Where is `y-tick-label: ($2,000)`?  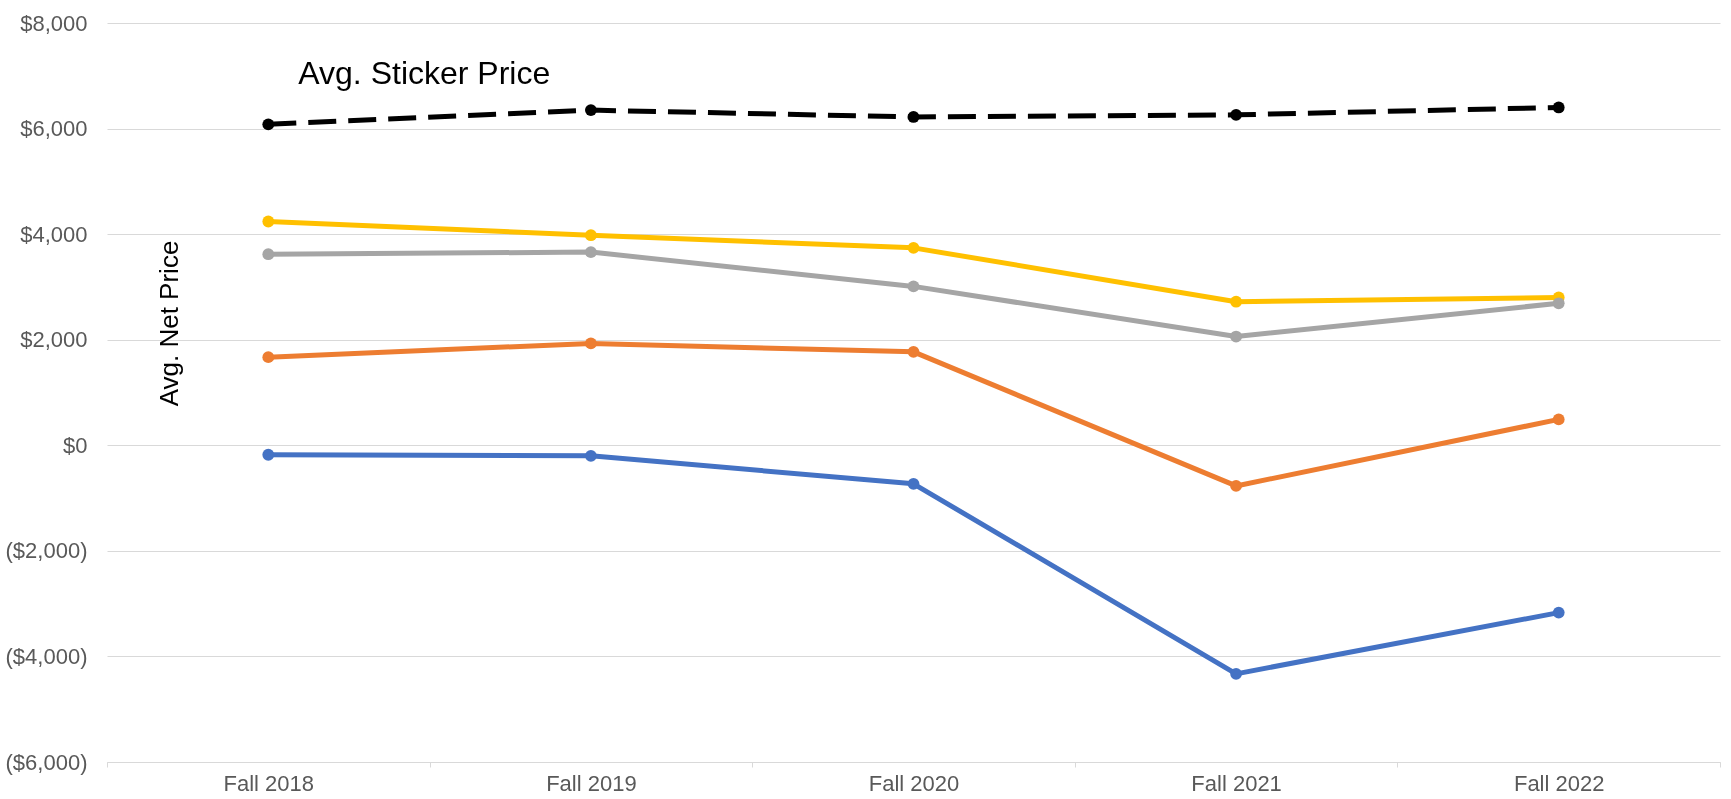
y-tick-label: ($2,000) is located at coordinates (46, 551).